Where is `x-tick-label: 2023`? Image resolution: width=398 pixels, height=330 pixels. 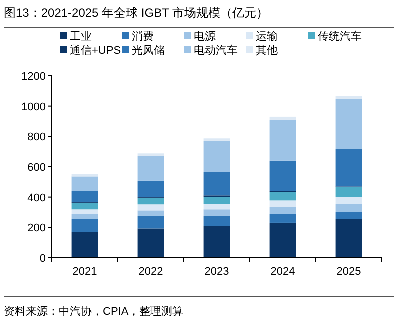
x-tick-label: 2023 is located at coordinates (217, 272).